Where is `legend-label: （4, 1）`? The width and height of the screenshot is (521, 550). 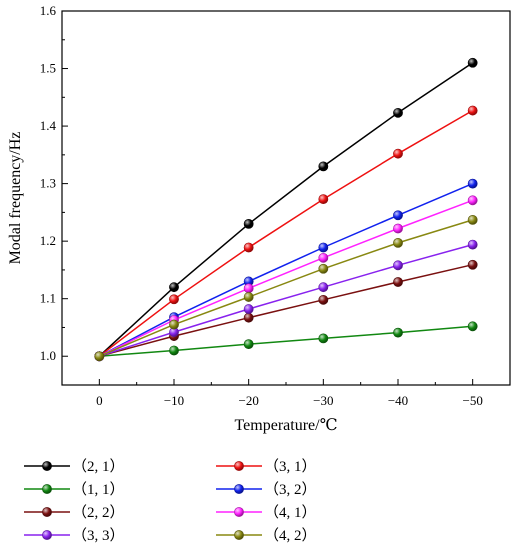
legend-label: （4, 1） is located at coordinates (290, 512).